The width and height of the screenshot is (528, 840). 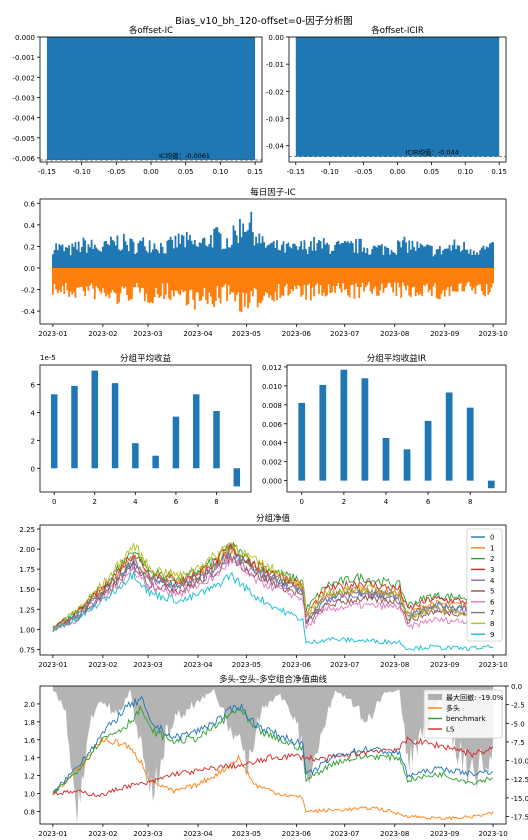 What do you see at coordinates (275, 92) in the screenshot?
I see `offset-icir-ytick-label: -0.02` at bounding box center [275, 92].